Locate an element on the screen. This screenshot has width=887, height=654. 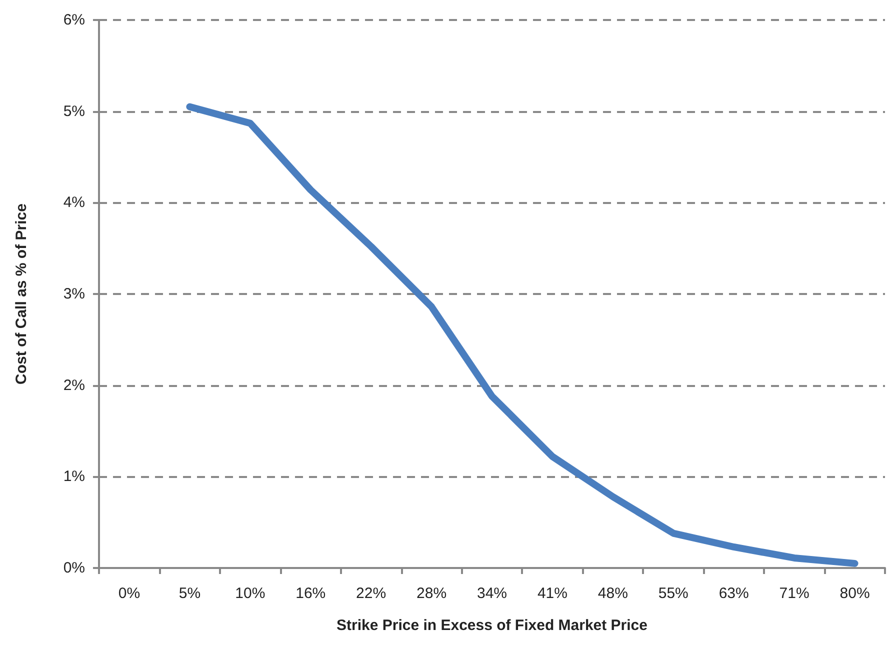
x-tick-label: 10% is located at coordinates (250, 593).